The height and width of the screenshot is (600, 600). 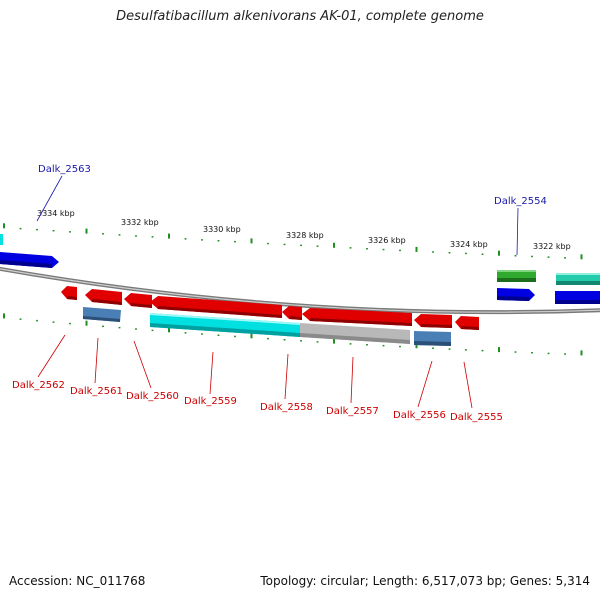 I want to click on scale-label-3334: 3334 kbp, so click(x=56, y=213).